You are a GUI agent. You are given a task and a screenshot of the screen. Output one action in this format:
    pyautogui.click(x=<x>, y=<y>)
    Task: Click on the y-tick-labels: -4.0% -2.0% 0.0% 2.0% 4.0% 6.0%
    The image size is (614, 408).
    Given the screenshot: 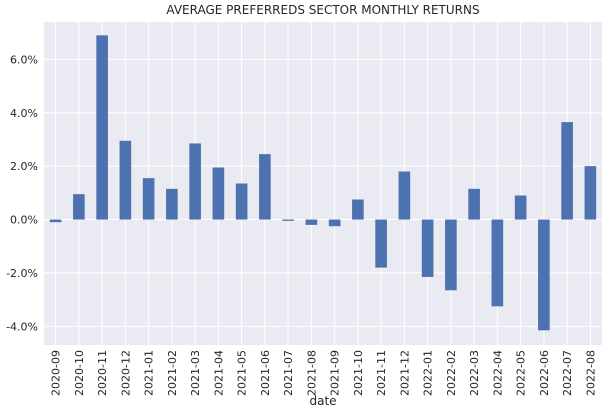 What is the action you would take?
    pyautogui.click(x=22, y=193)
    